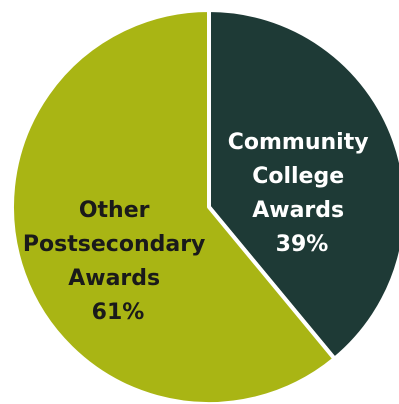 The image size is (399, 404). I want to click on slice-0-value: 39%, so click(302, 244).